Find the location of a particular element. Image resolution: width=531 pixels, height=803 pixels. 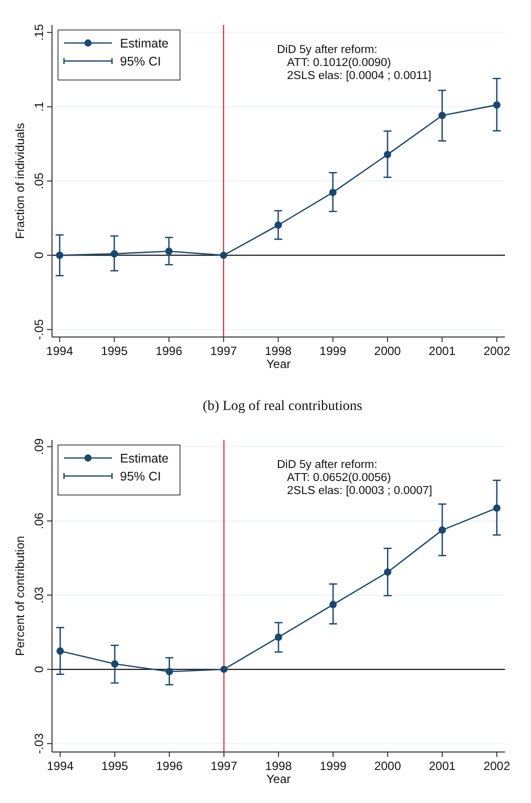

y-tick-label: -.03 is located at coordinates (39, 743).